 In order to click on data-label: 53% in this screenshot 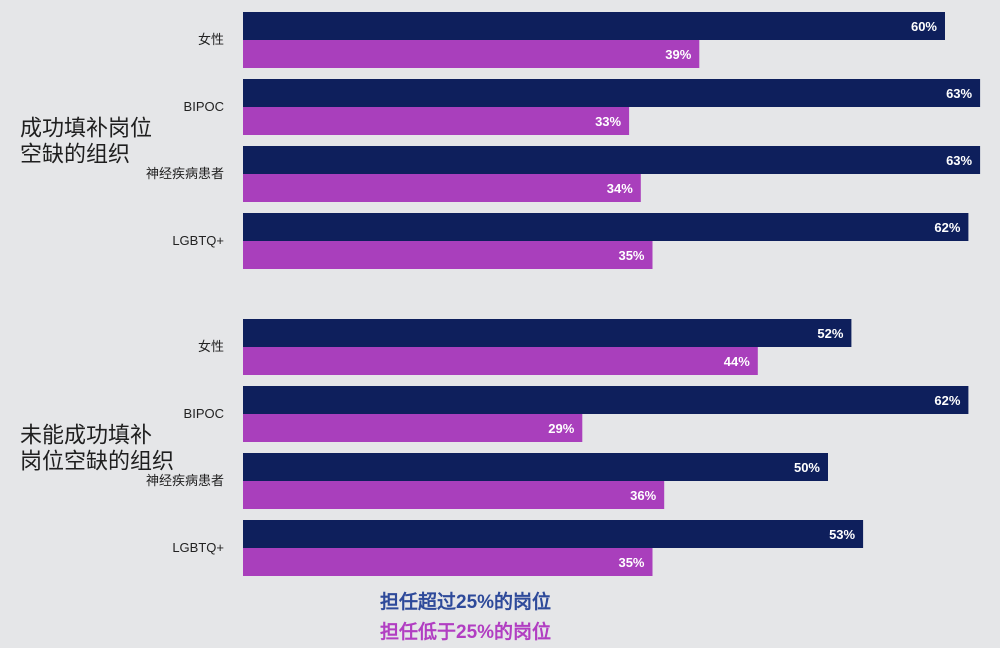, I will do `click(842, 534)`.